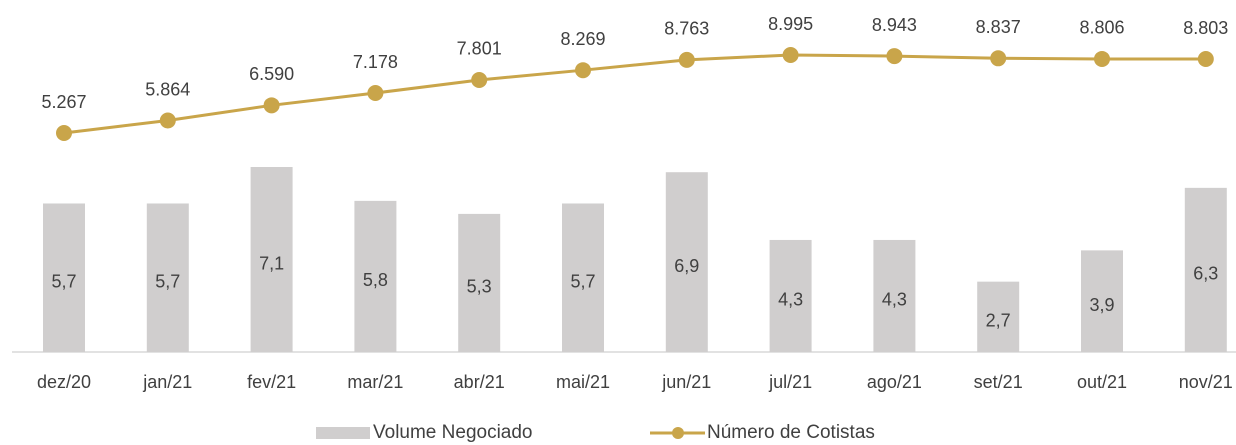 The width and height of the screenshot is (1236, 445). Describe the element at coordinates (271, 382) in the screenshot. I see `x-tick-label: fev/21` at that location.